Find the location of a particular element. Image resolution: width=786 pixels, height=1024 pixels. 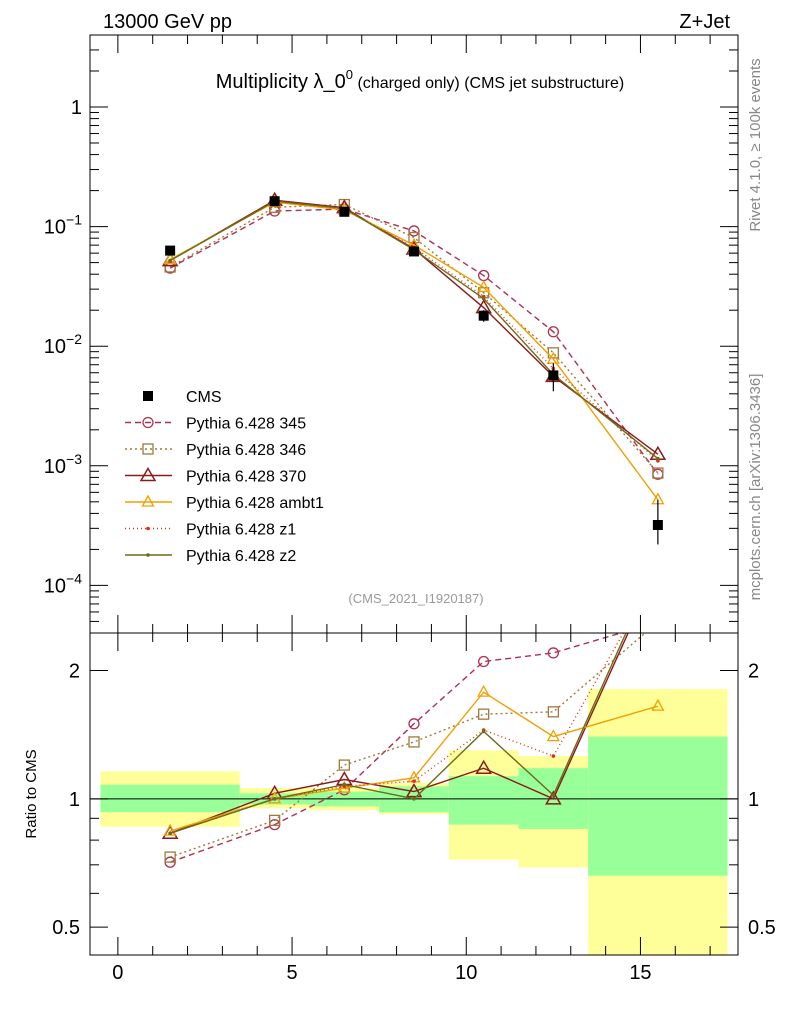

analysis-id-label: (CMS_2021_I1920187) is located at coordinates (415, 598).